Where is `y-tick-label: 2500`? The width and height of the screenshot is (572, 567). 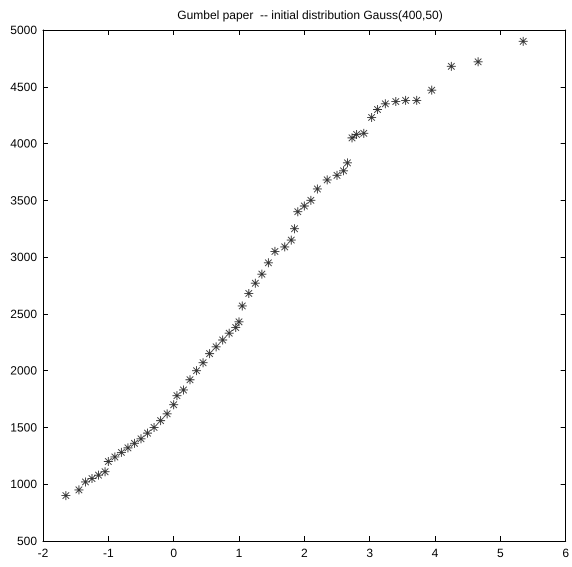
y-tick-label: 2500 is located at coordinates (24, 313).